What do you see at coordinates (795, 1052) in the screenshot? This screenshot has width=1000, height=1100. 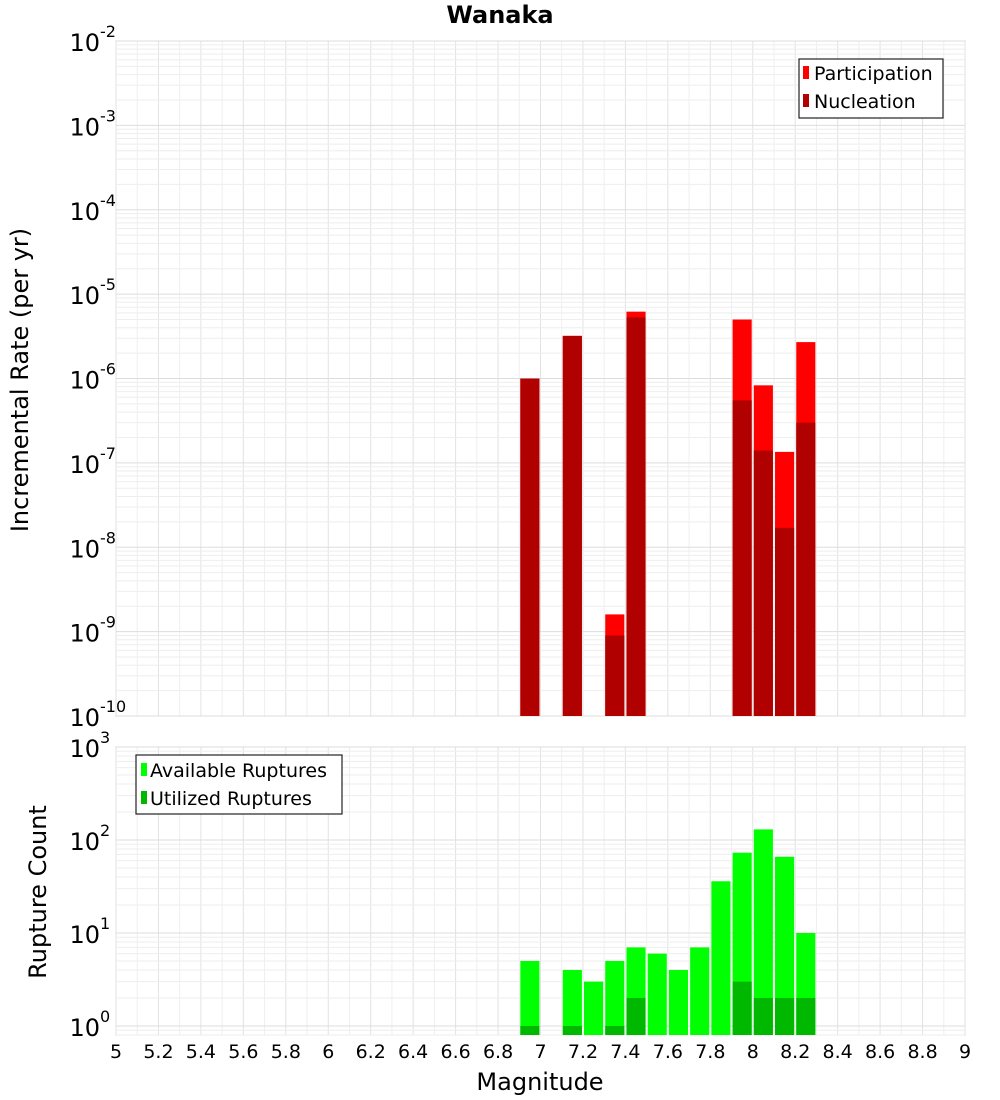 I see `x-tick-label: 8.2` at bounding box center [795, 1052].